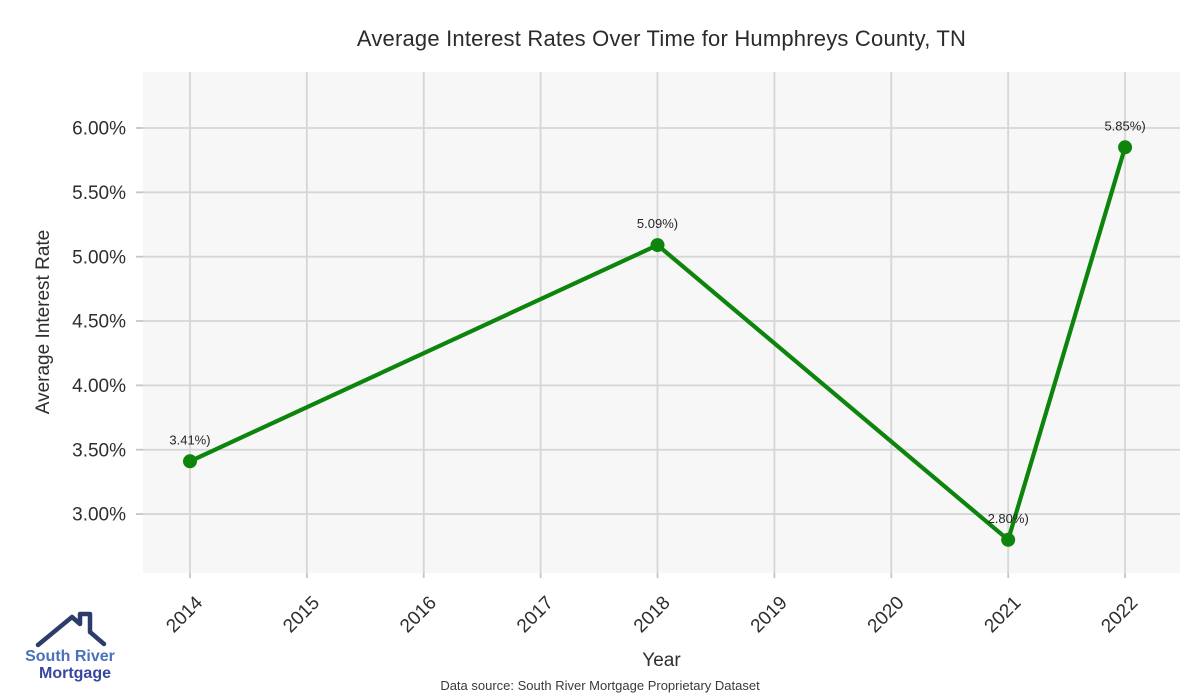 Image resolution: width=1200 pixels, height=700 pixels. Describe the element at coordinates (1120, 614) in the screenshot. I see `x-tick-label: 2022` at that location.